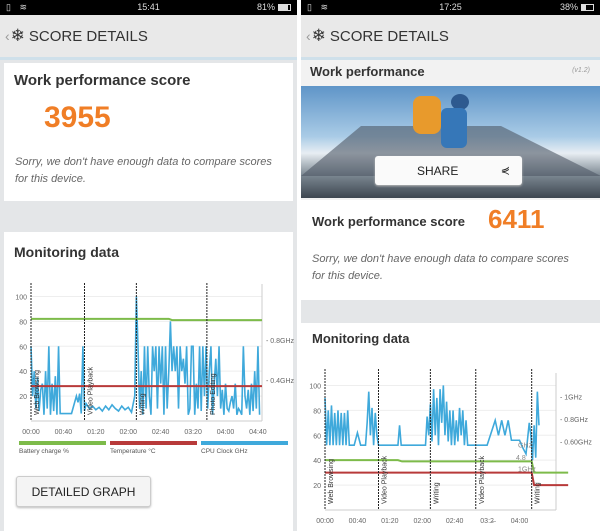 The height and width of the screenshot is (531, 600). I want to click on chart-annotation: 1GHz, so click(527, 469).